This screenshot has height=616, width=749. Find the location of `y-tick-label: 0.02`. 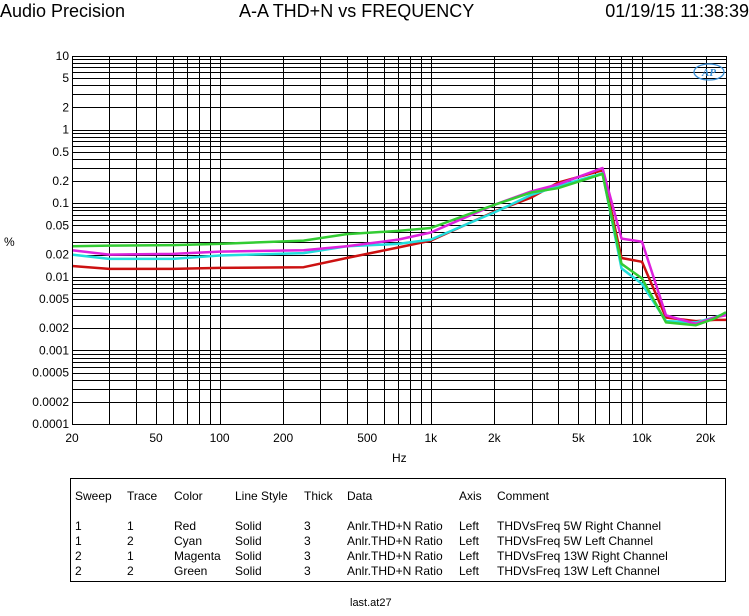

y-tick-label: 0.02 is located at coordinates (58, 255).